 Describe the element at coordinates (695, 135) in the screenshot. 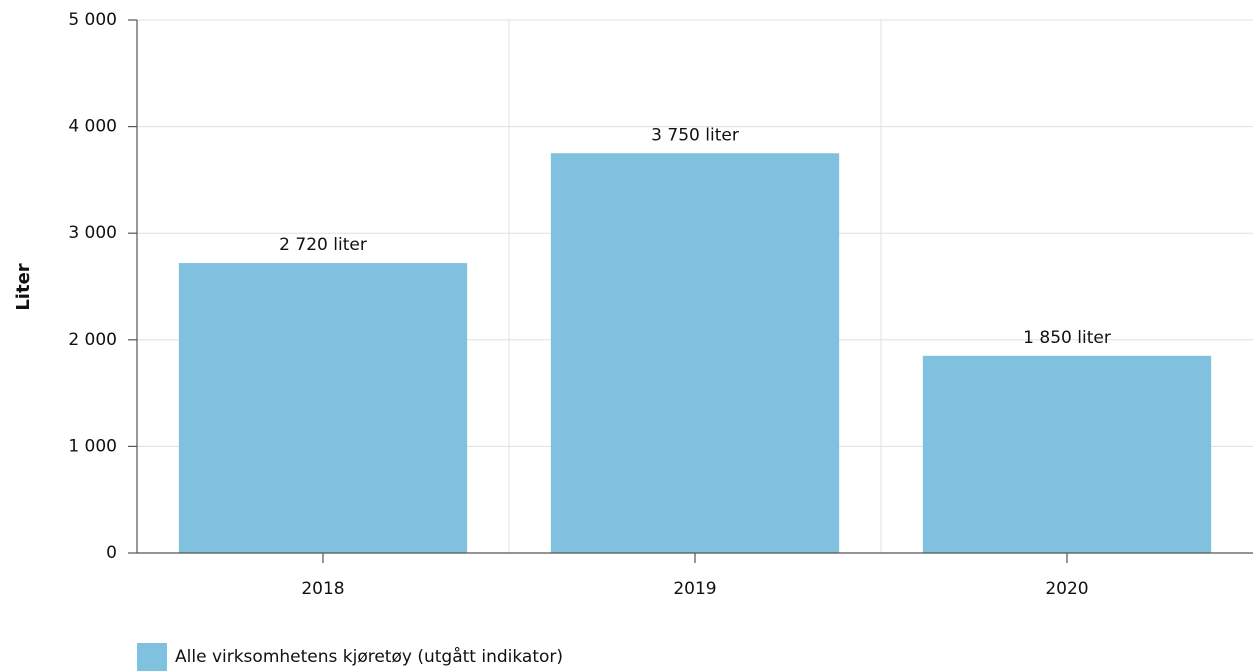

I see `data-label: 3 750 liter` at that location.